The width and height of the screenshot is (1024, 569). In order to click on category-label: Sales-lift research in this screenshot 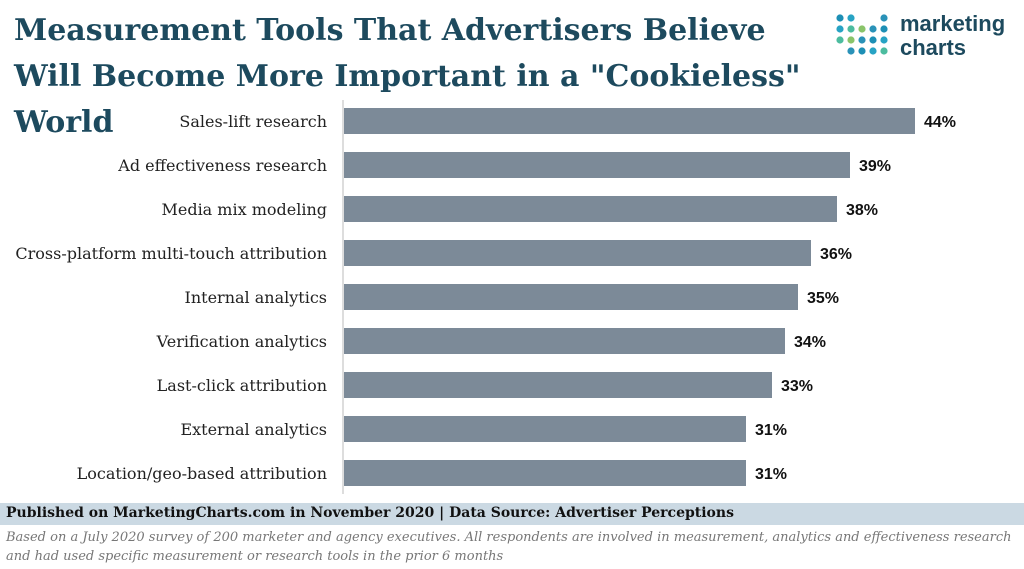, I will do `click(253, 121)`.